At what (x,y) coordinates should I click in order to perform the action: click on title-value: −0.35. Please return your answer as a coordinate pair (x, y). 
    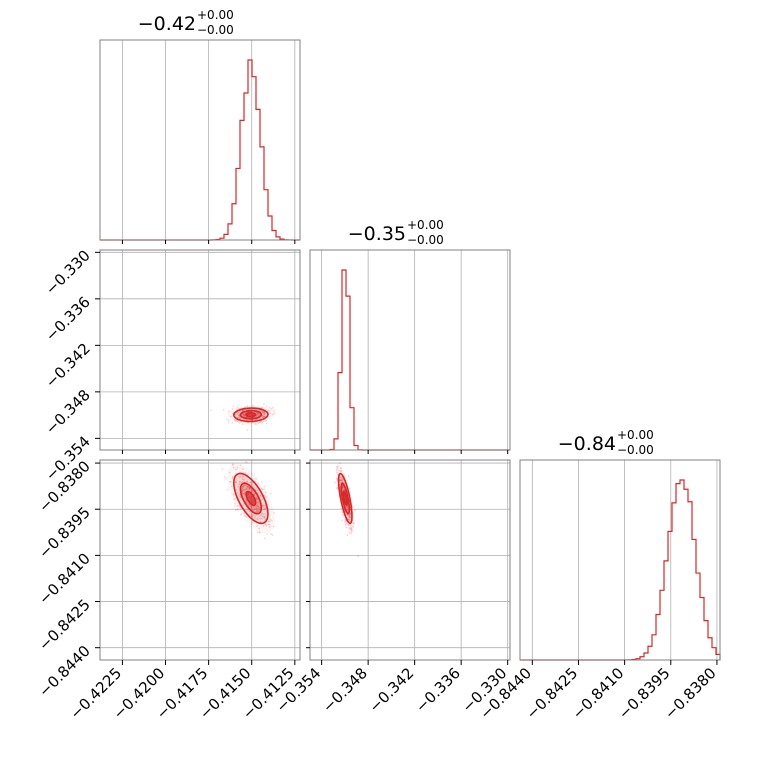
    Looking at the image, I should click on (377, 234).